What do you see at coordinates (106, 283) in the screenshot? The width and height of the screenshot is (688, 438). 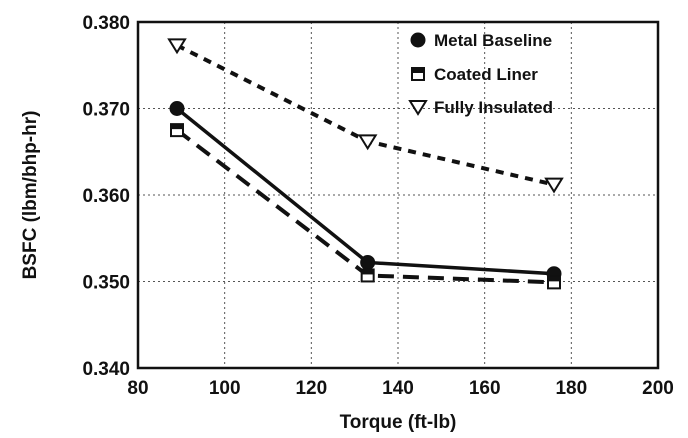 I see `y-tick-label: 0.350` at bounding box center [106, 283].